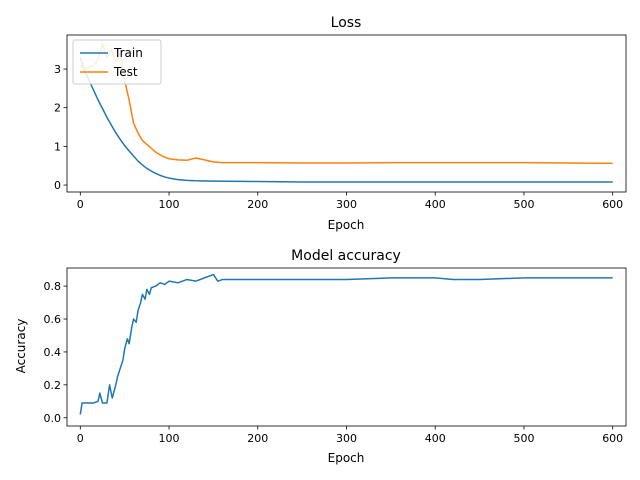  Describe the element at coordinates (612, 204) in the screenshot. I see `loss-xtick-label: 600` at that location.